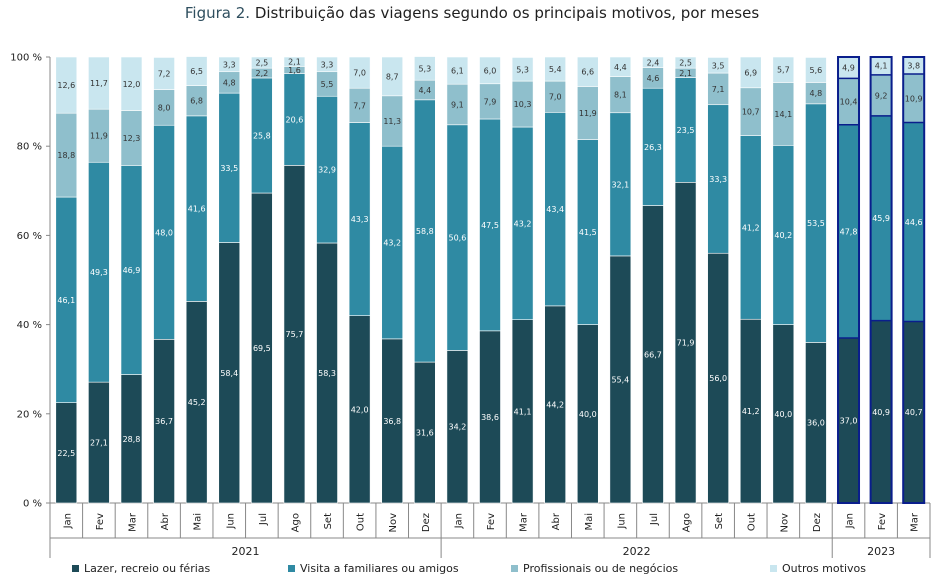  I want to click on data-label: 5,3, so click(424, 68).